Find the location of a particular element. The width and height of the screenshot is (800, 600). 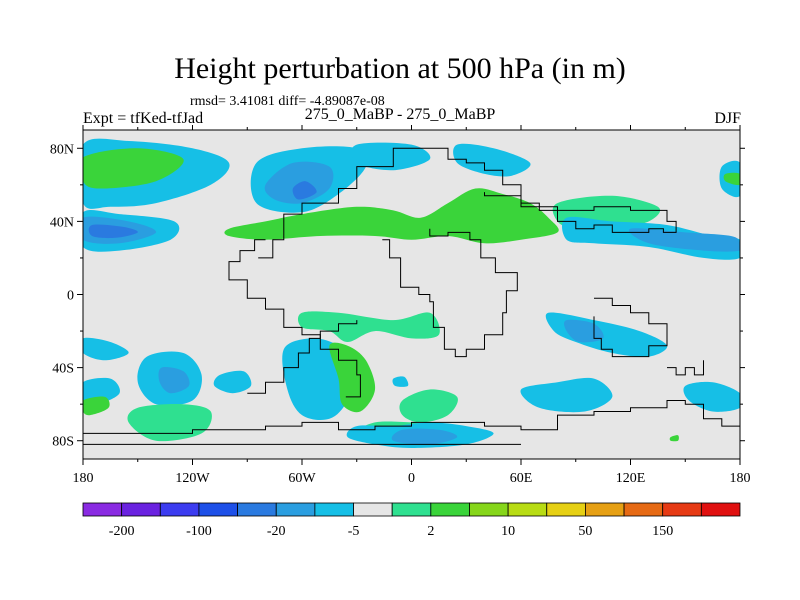

y-tick-label: 40N is located at coordinates (62, 222).